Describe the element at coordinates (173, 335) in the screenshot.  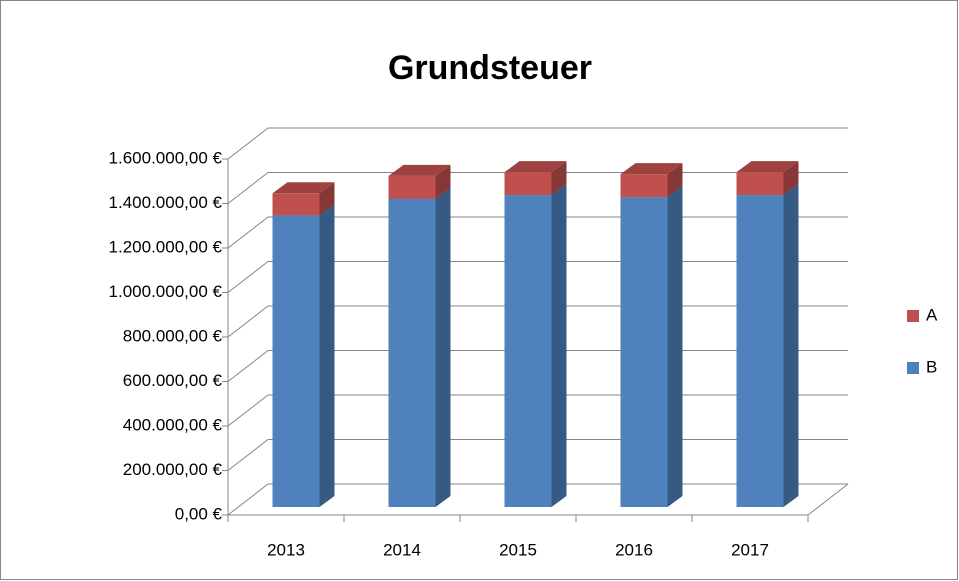
I see `y-tick-label: 800.000,00 €` at that location.